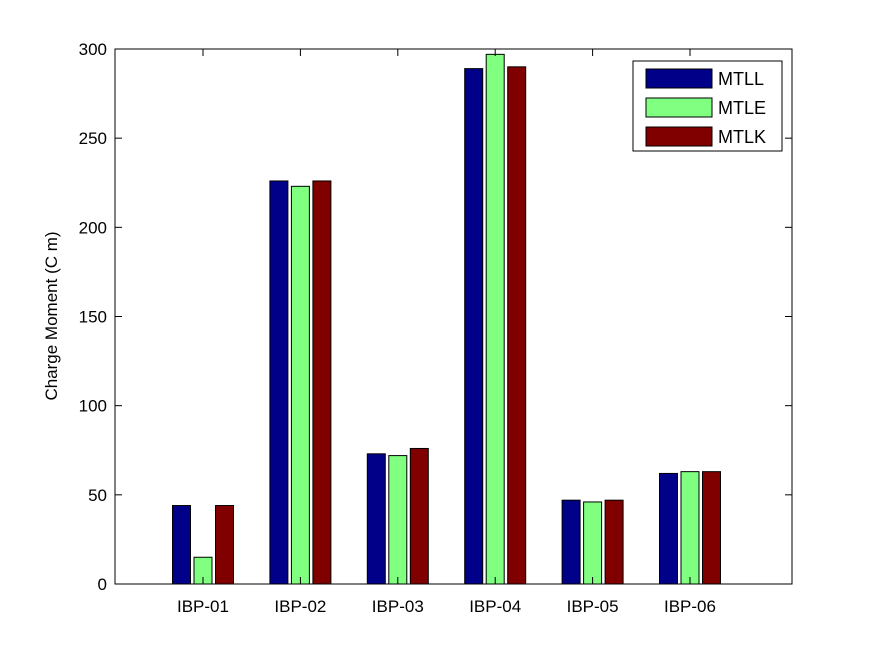 Image resolution: width=875 pixels, height=656 pixels. What do you see at coordinates (679, 78) in the screenshot?
I see `legend-swatch-mtll` at bounding box center [679, 78].